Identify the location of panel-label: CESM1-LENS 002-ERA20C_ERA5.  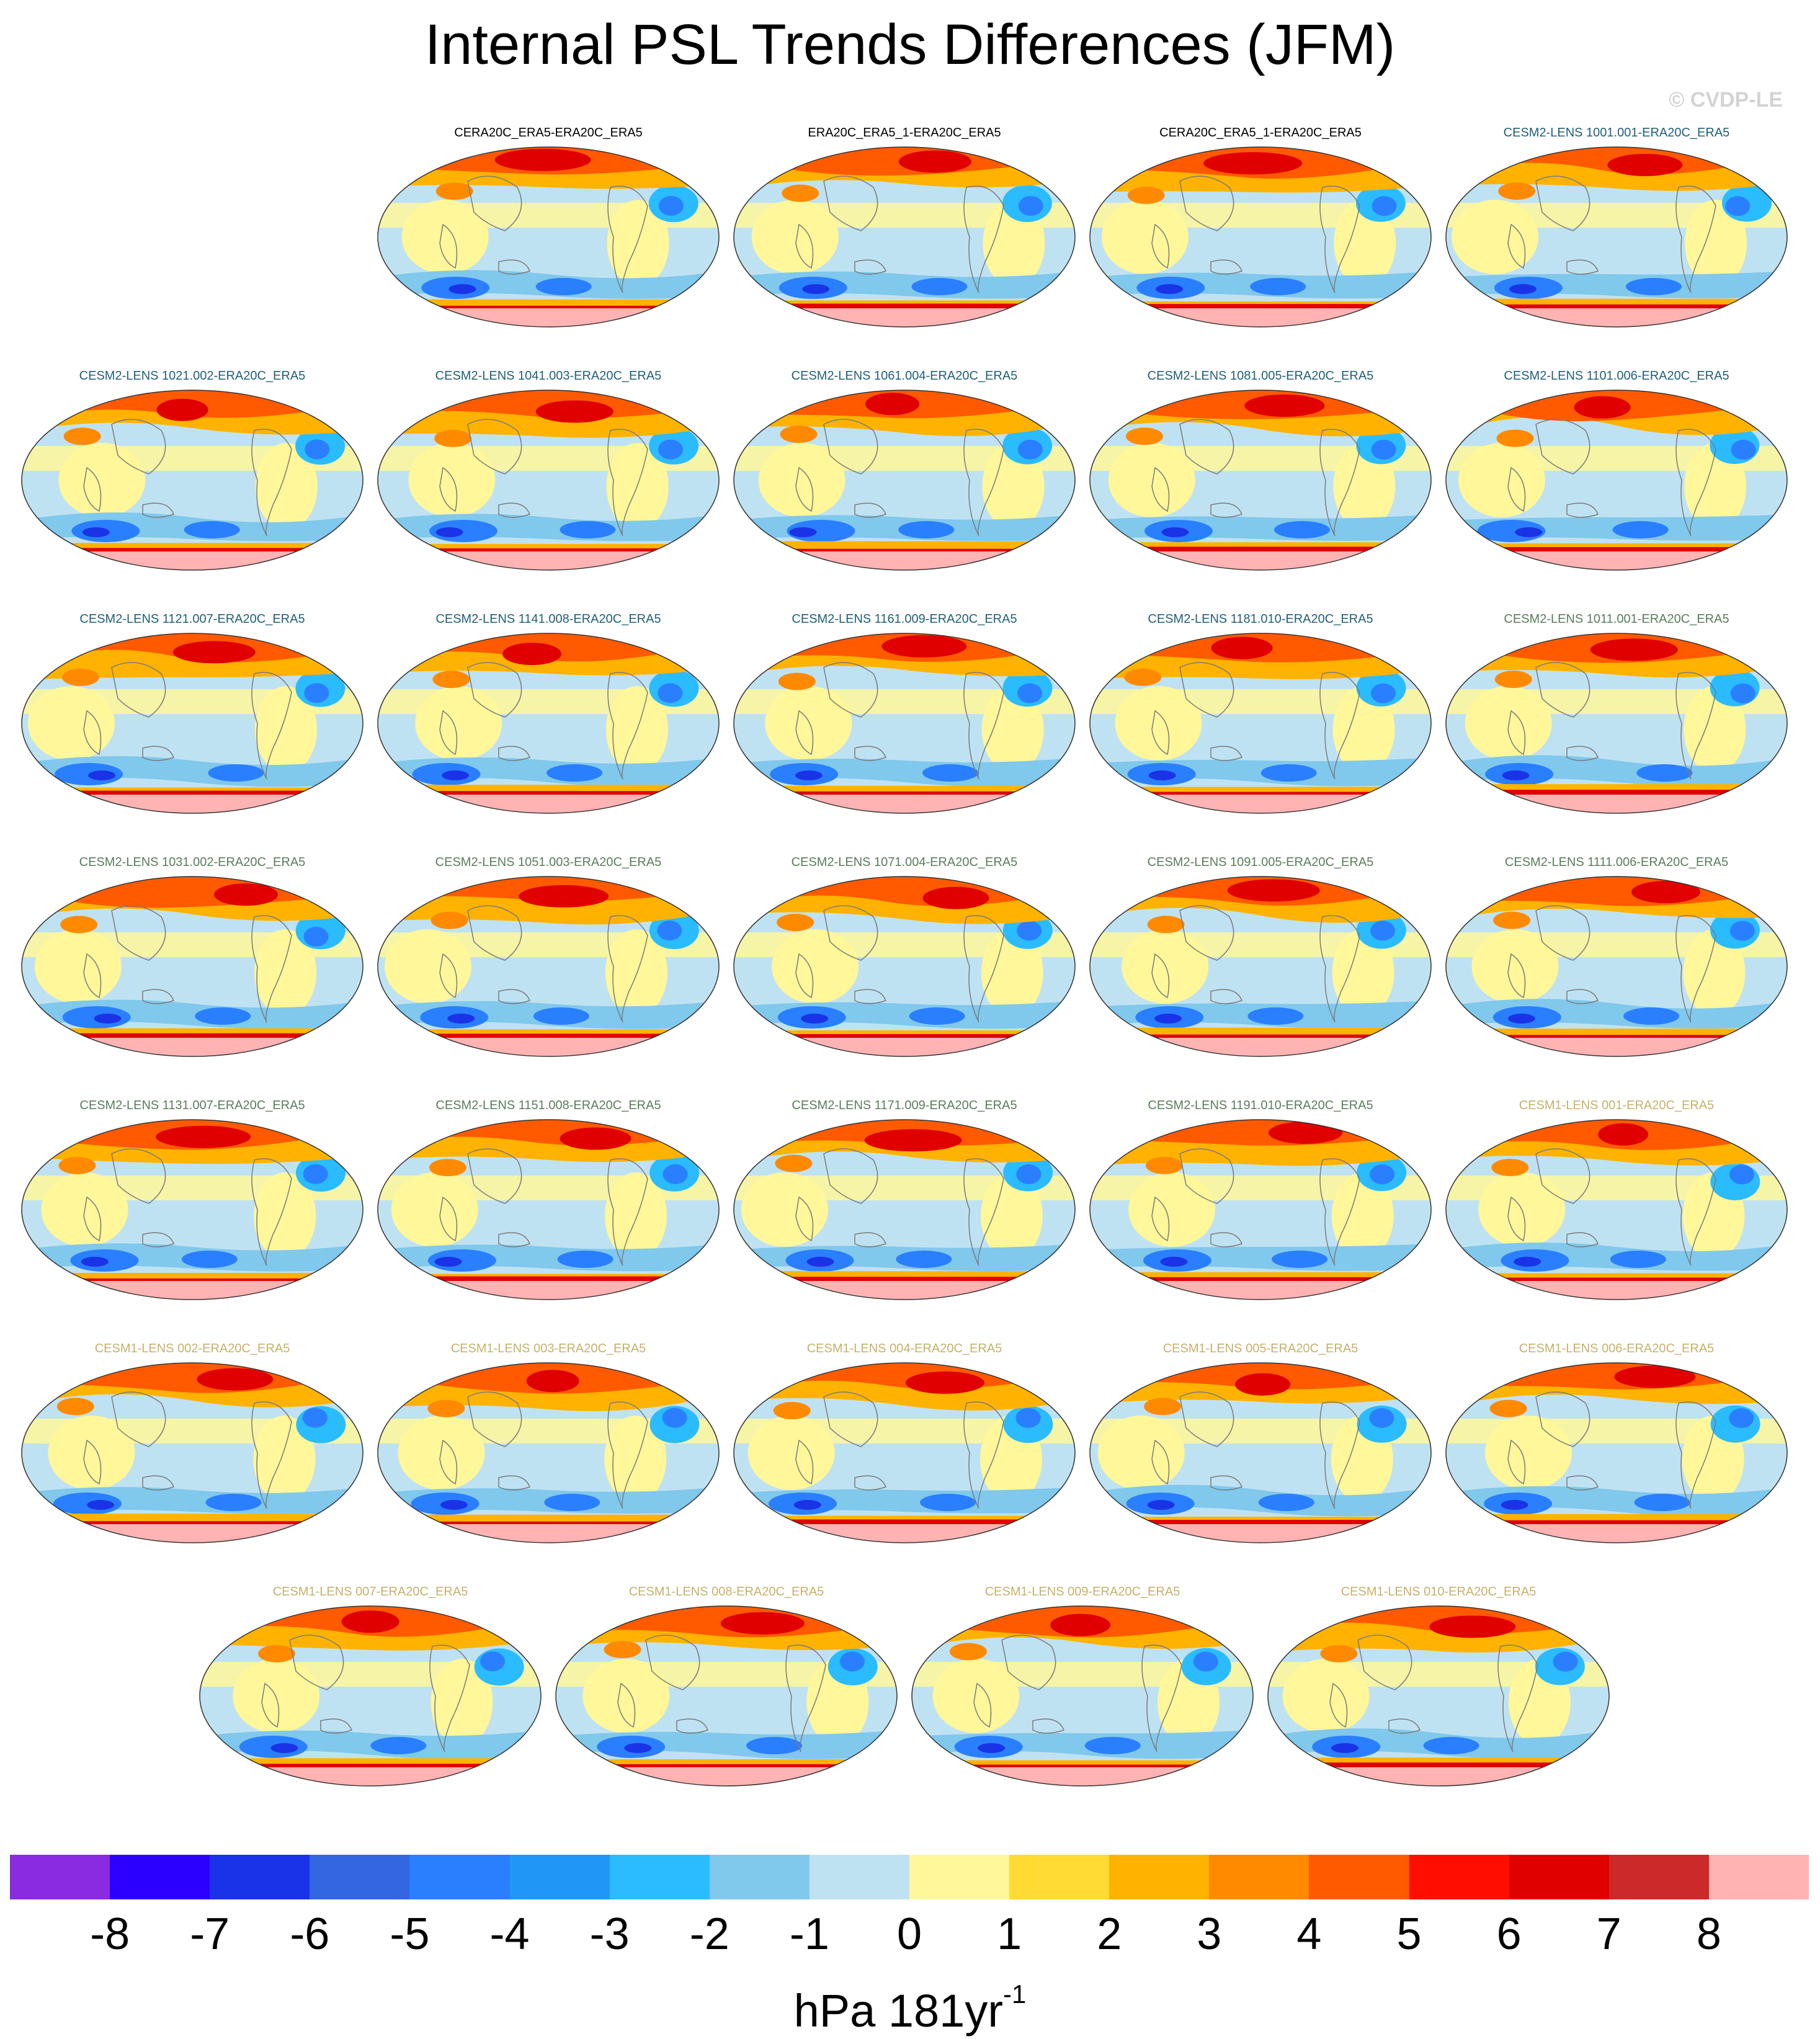
(192, 1348).